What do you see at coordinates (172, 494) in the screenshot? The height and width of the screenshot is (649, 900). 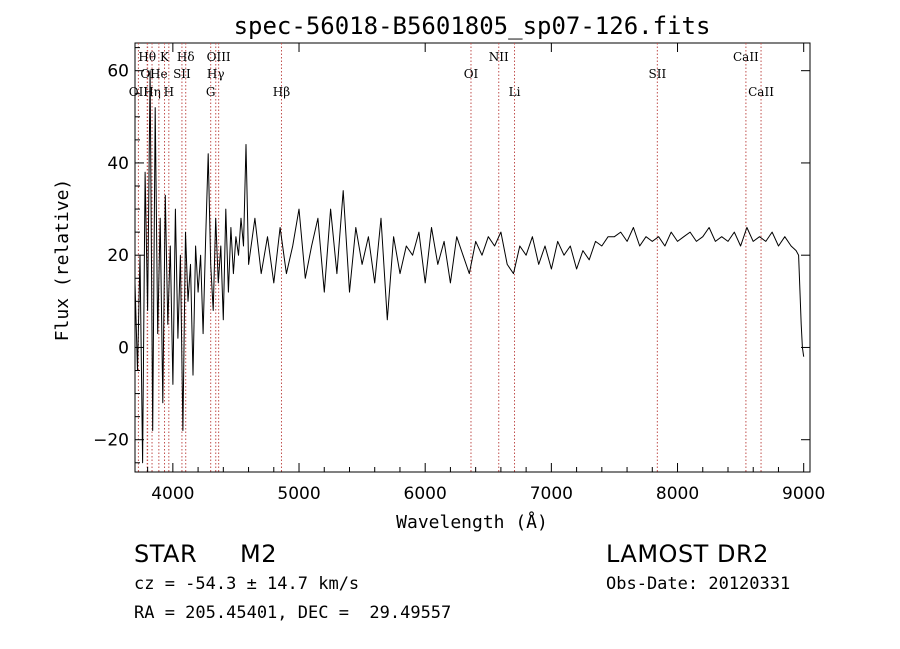 I see `x-tick-label: 4000` at bounding box center [172, 494].